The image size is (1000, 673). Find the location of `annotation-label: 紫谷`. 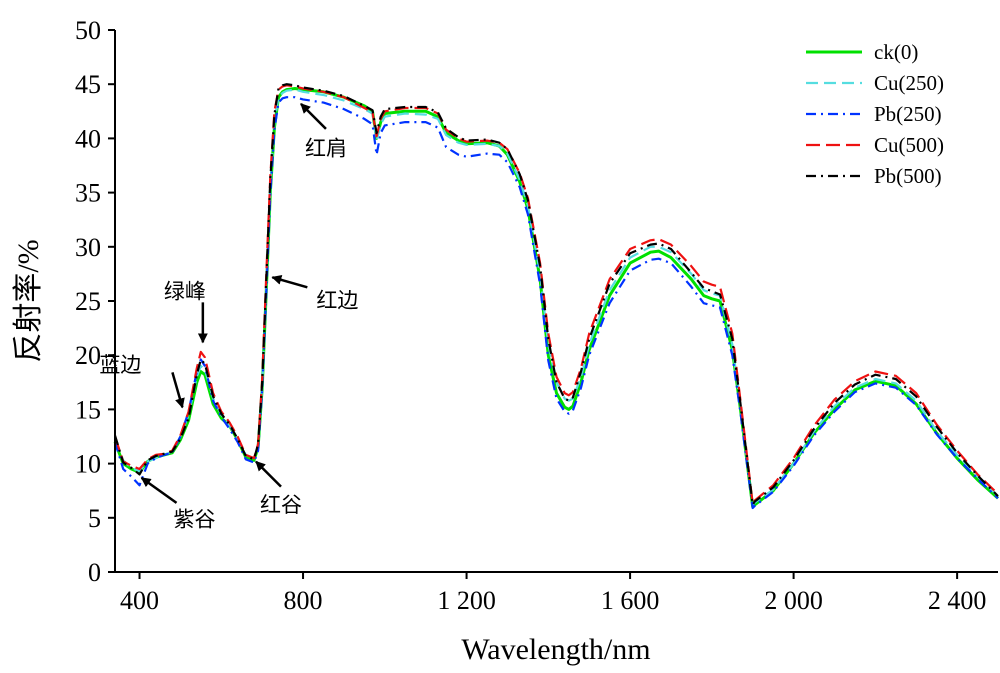

annotation-label: 紫谷 is located at coordinates (195, 519).